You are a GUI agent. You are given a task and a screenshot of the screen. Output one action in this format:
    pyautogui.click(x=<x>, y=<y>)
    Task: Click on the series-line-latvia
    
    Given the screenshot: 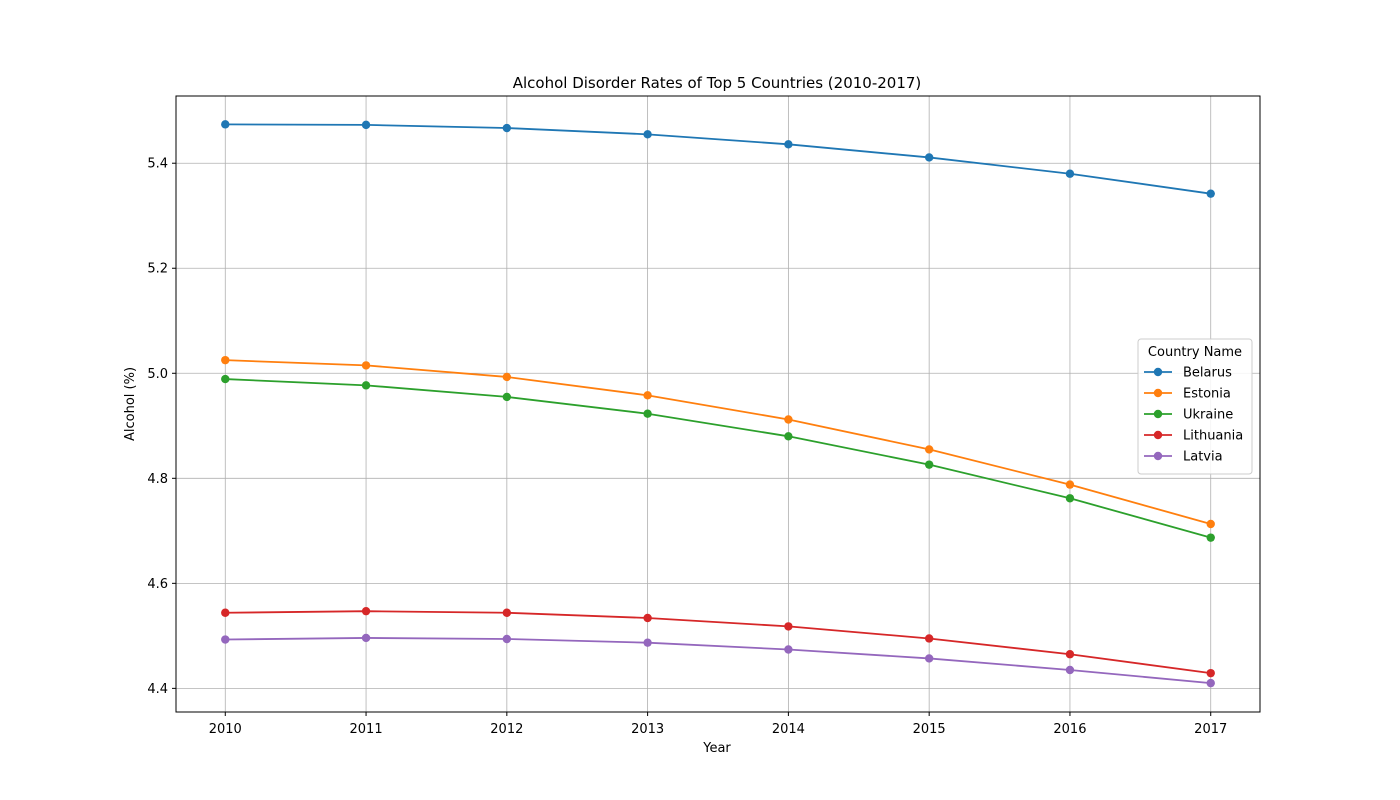 What is the action you would take?
    pyautogui.click(x=718, y=661)
    